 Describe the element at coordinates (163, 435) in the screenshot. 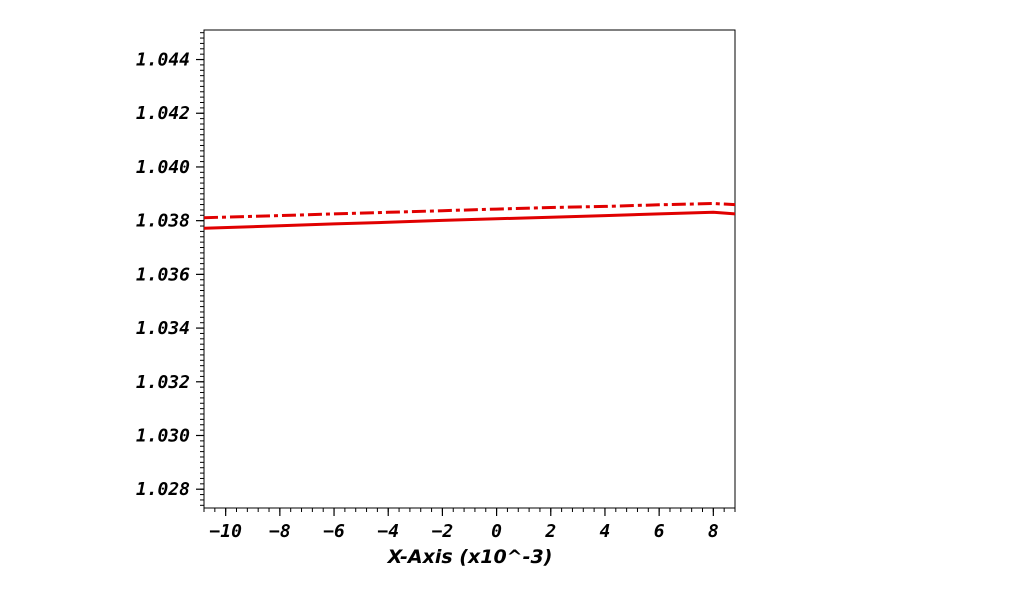

I see `y-tick-label: 1.030` at that location.